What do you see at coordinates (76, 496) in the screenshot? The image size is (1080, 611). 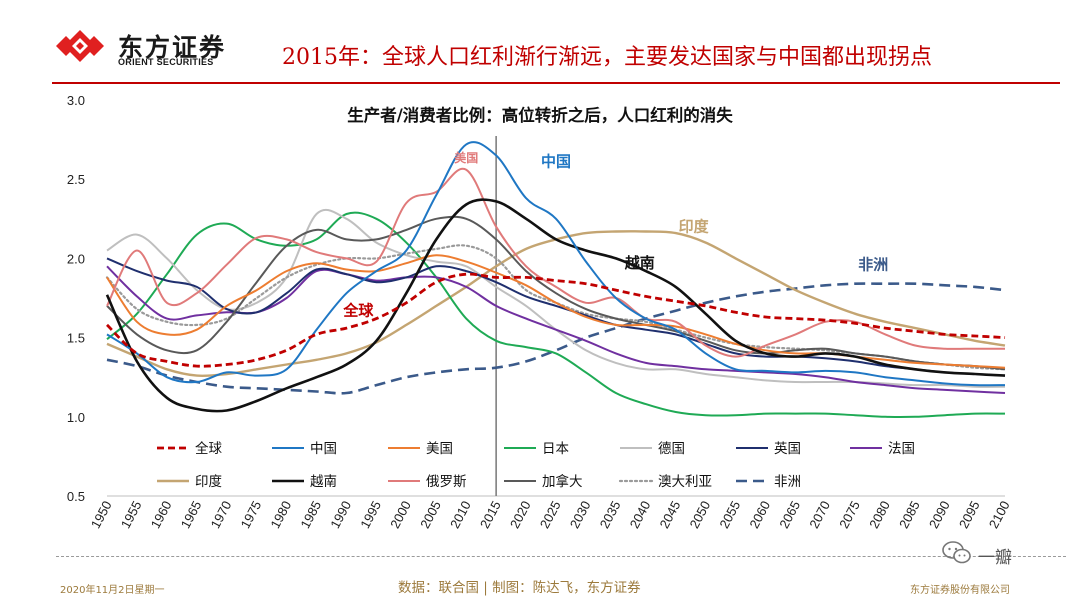 I see `y-tick-label: 0.5` at bounding box center [76, 496].